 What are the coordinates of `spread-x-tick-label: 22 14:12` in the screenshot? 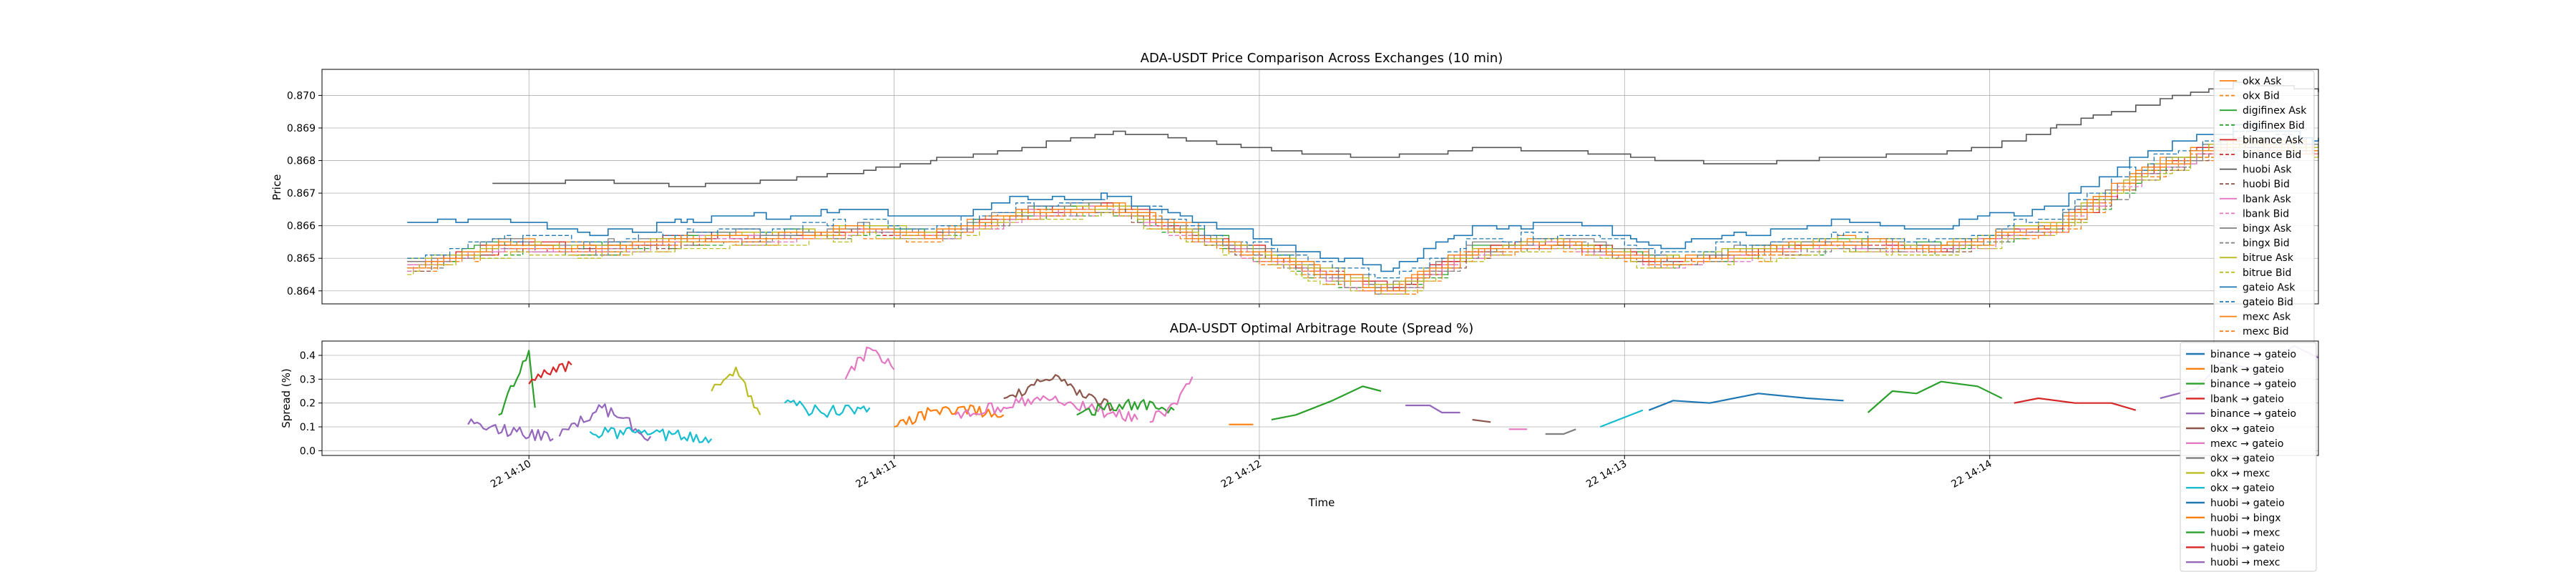 It's located at (1241, 474).